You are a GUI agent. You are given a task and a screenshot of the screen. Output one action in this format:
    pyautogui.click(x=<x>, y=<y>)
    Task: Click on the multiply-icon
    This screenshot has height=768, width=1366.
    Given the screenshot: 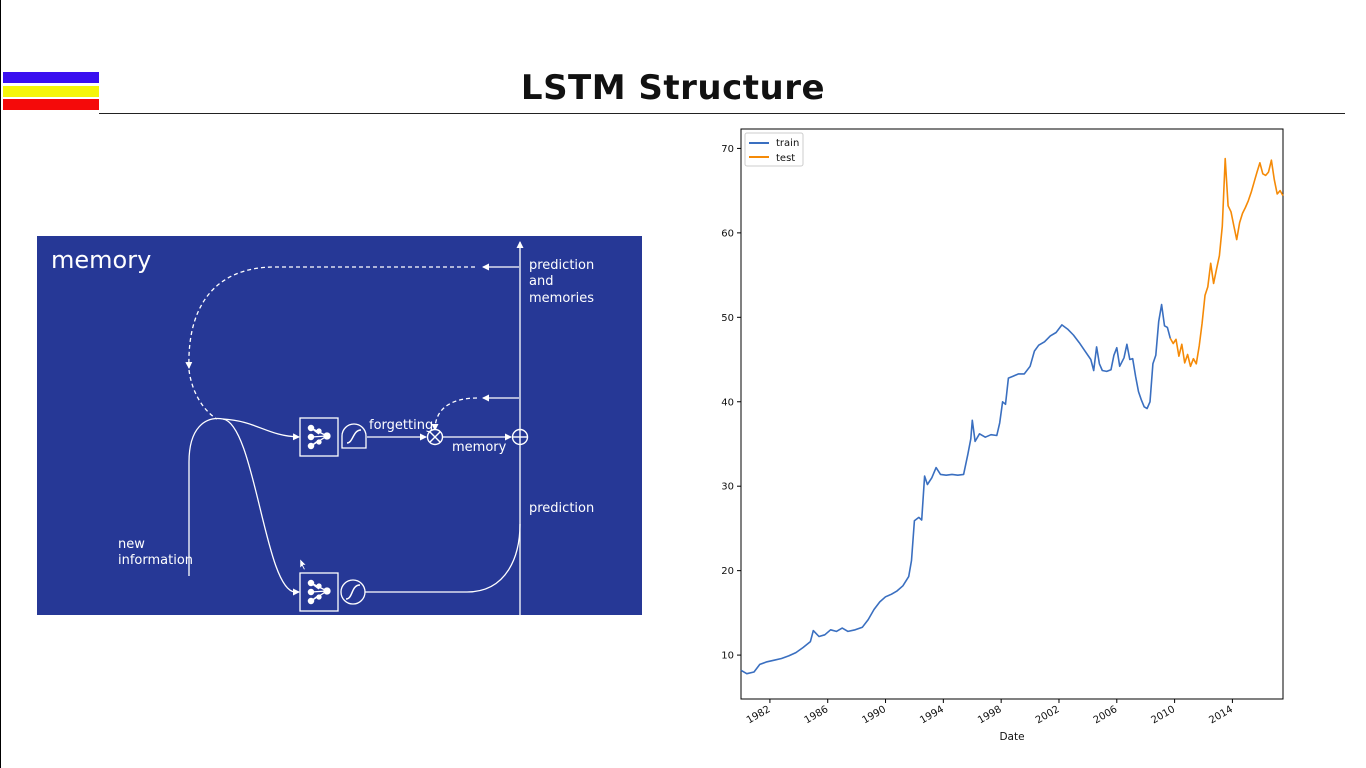 What is the action you would take?
    pyautogui.click(x=435, y=437)
    